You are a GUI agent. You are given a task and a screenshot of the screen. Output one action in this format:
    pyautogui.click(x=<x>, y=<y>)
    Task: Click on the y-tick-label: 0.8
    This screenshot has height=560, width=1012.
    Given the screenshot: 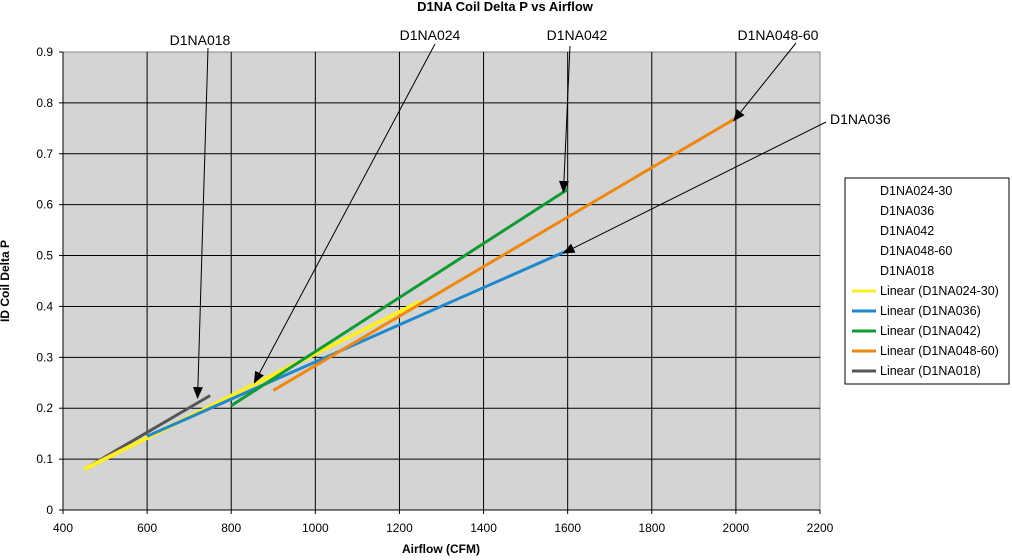 What is the action you would take?
    pyautogui.click(x=44, y=103)
    